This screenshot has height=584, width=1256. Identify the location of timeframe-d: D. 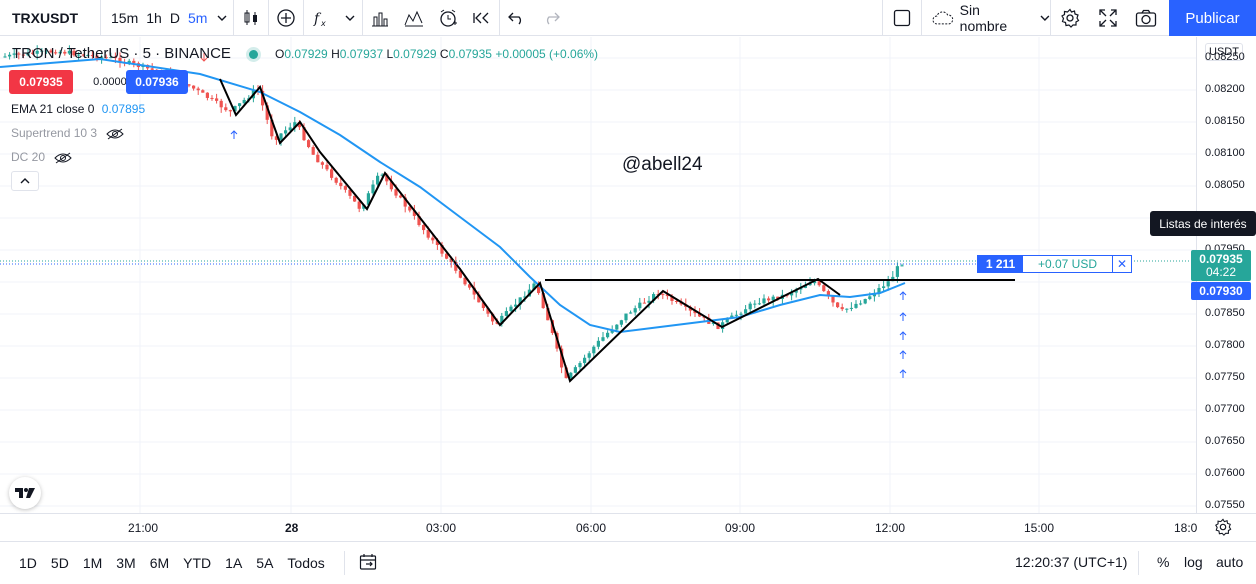
(174, 17).